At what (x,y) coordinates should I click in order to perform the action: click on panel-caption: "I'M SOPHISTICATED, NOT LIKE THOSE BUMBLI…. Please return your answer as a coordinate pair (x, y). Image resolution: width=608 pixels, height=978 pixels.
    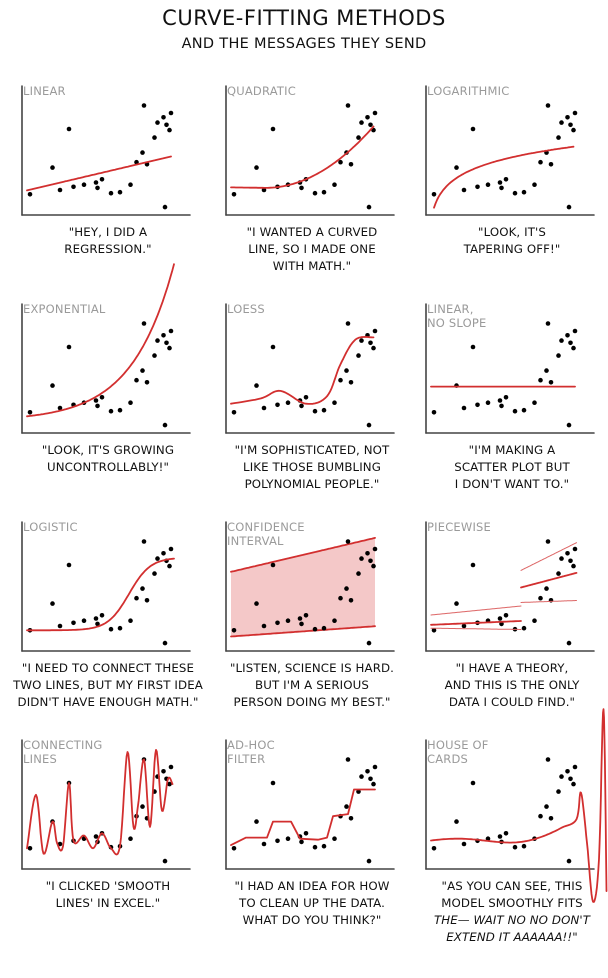
    Looking at the image, I should click on (312, 467).